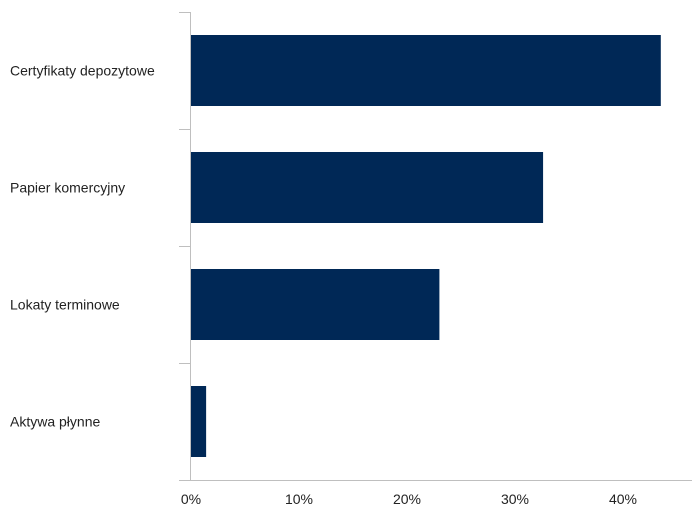 The height and width of the screenshot is (509, 692). Describe the element at coordinates (67, 188) in the screenshot. I see `category-label: Papier komercyjny` at that location.